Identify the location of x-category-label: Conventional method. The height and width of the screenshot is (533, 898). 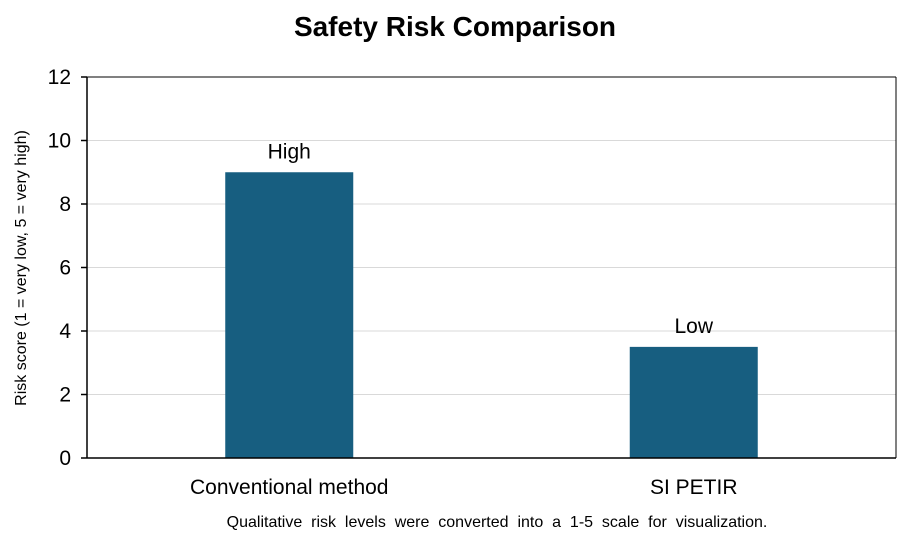
(289, 487).